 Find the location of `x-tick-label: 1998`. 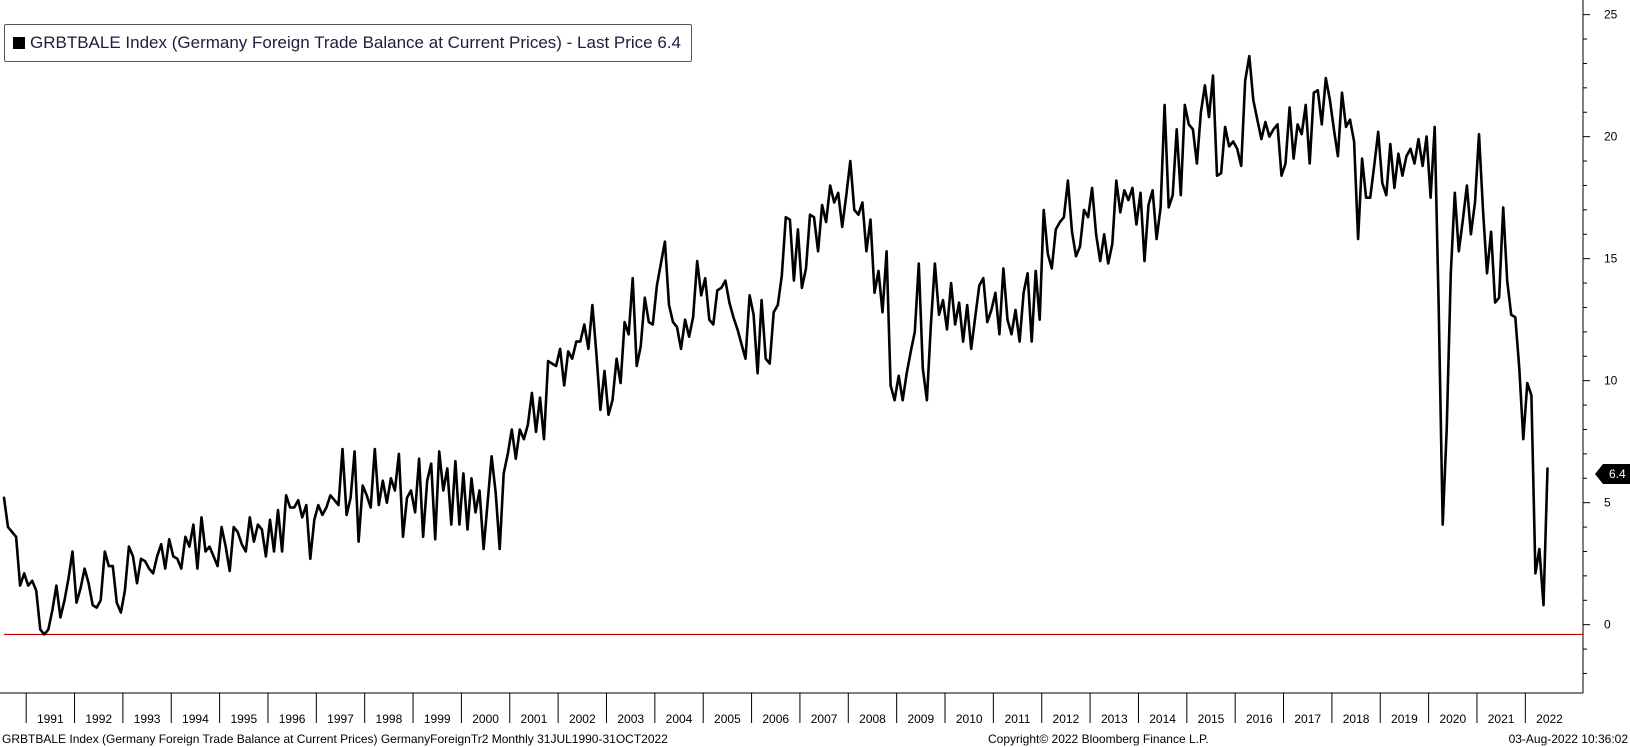

x-tick-label: 1998 is located at coordinates (389, 719).